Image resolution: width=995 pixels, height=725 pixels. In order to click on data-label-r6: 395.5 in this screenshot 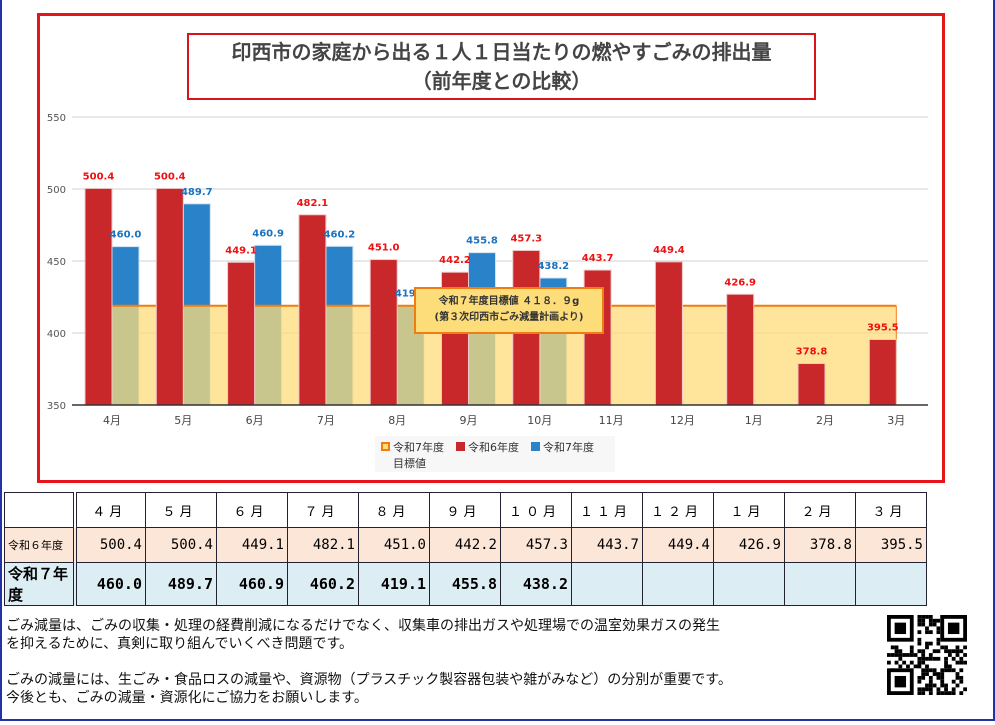, I will do `click(883, 327)`.